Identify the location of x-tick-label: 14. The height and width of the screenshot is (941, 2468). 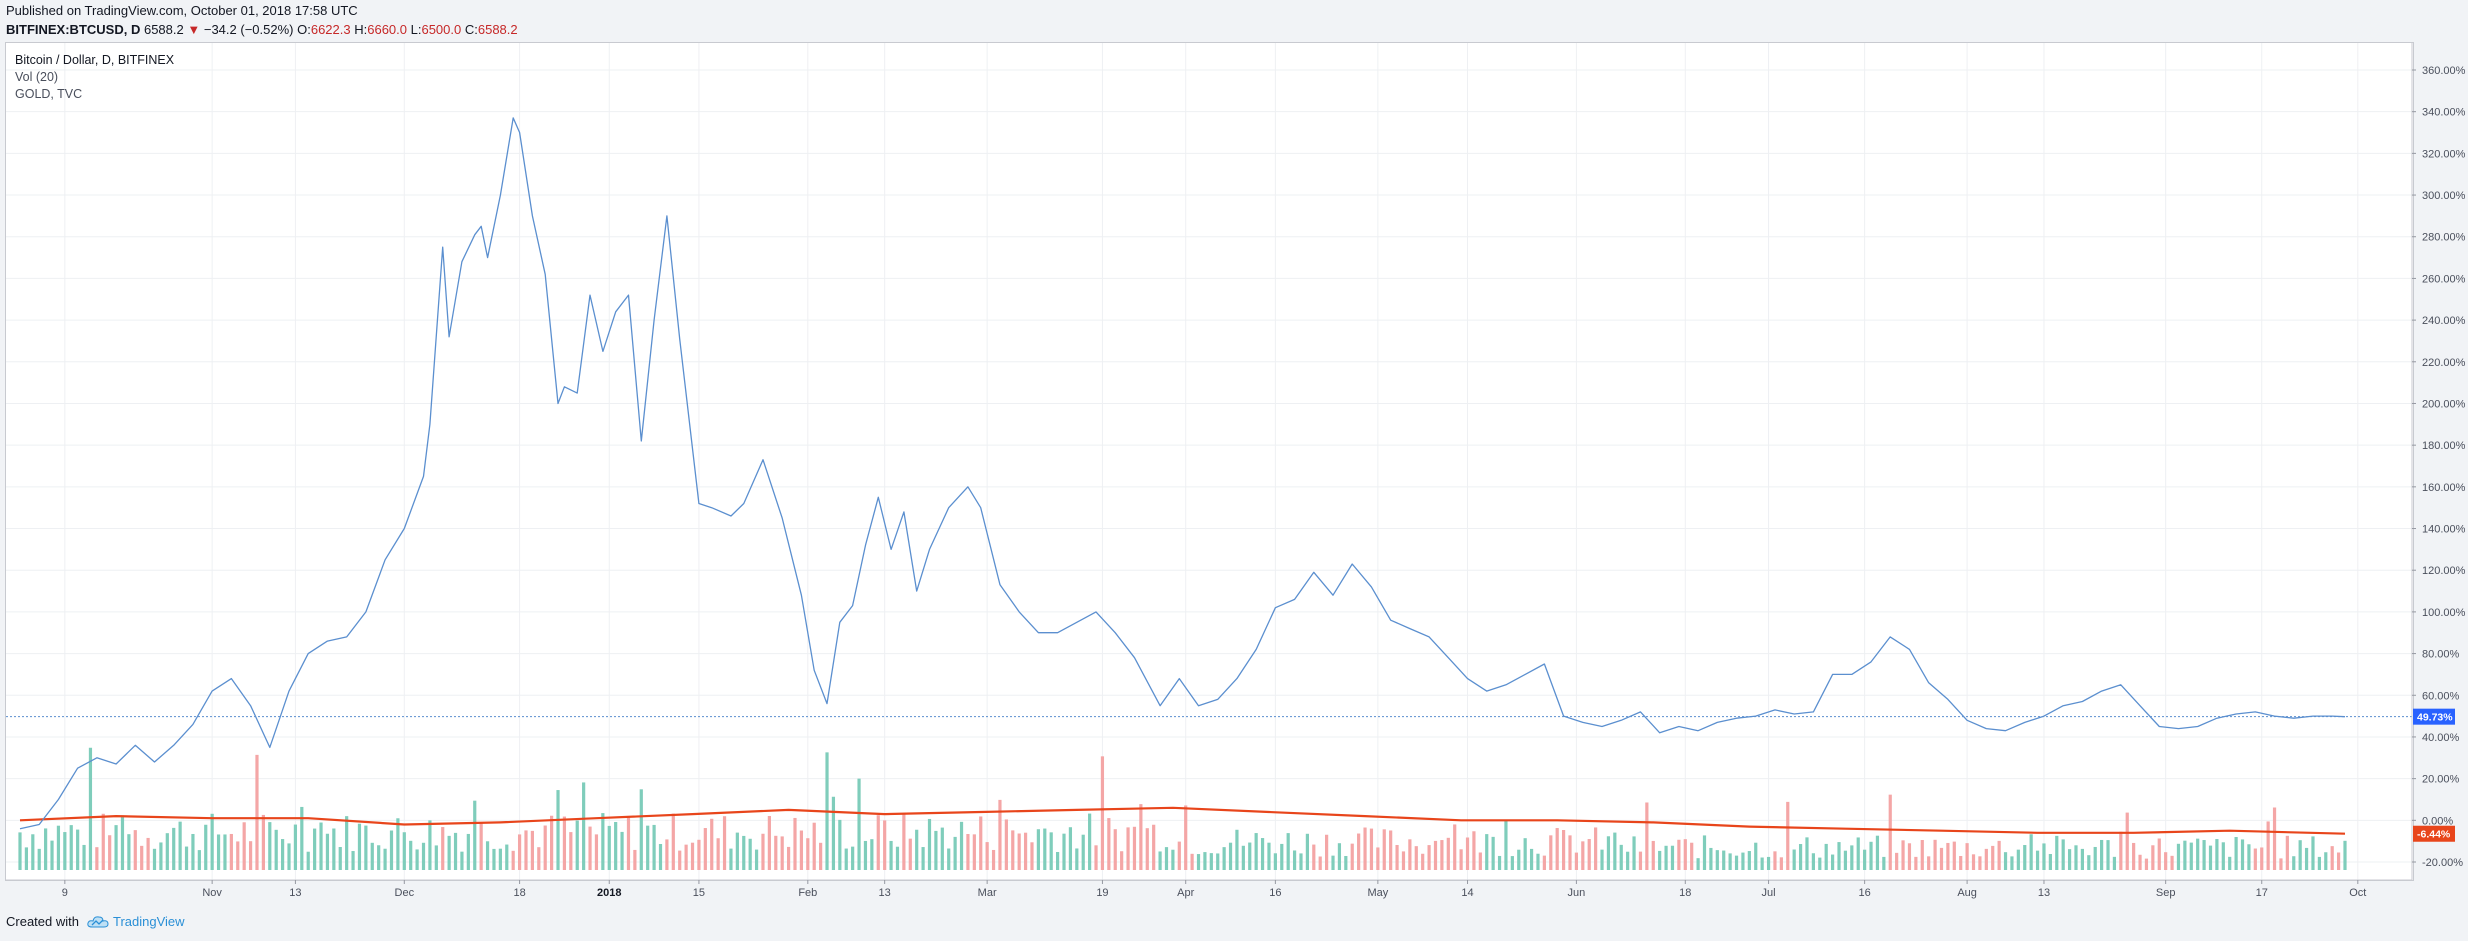
(1467, 893).